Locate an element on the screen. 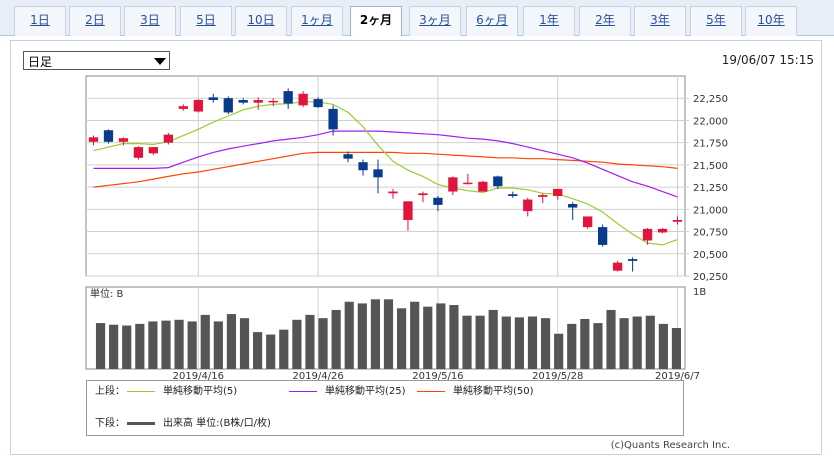 This screenshot has height=457, width=834. tab-12: 5年 is located at coordinates (716, 21).